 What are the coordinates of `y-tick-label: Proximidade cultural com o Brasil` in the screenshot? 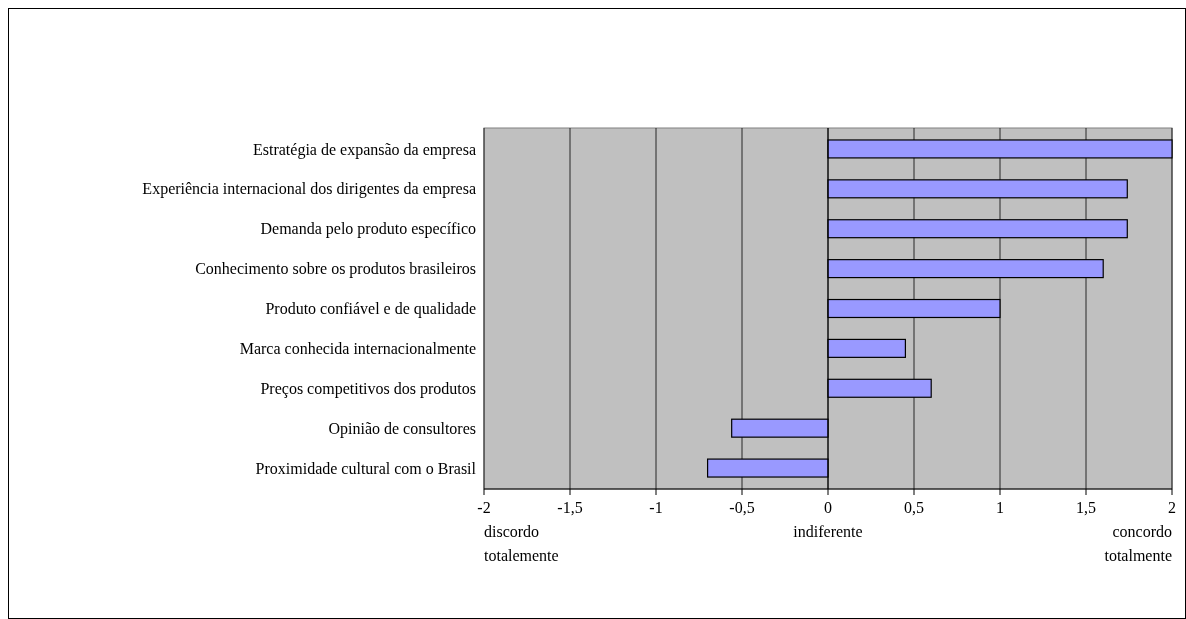 It's located at (366, 468).